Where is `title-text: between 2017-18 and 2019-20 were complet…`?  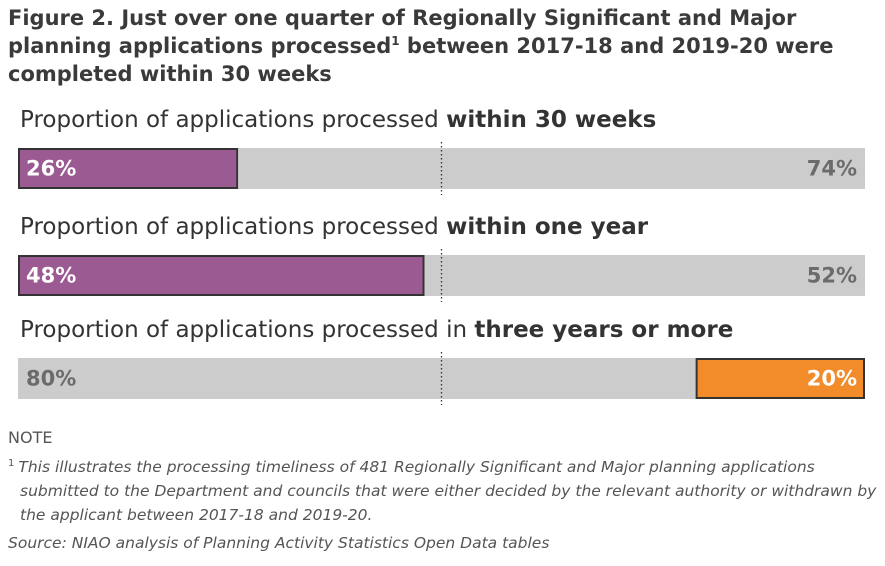
title-text: between 2017-18 and 2019-20 were complet… is located at coordinates (421, 60).